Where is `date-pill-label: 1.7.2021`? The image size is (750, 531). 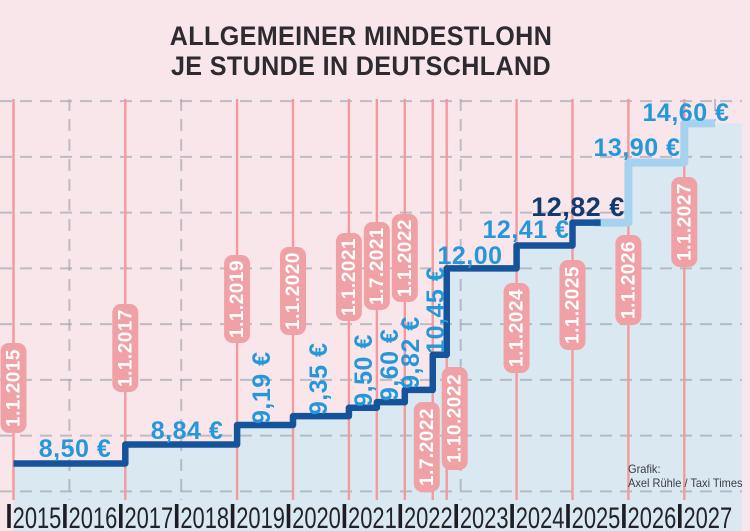
date-pill-label: 1.7.2021 is located at coordinates (377, 266).